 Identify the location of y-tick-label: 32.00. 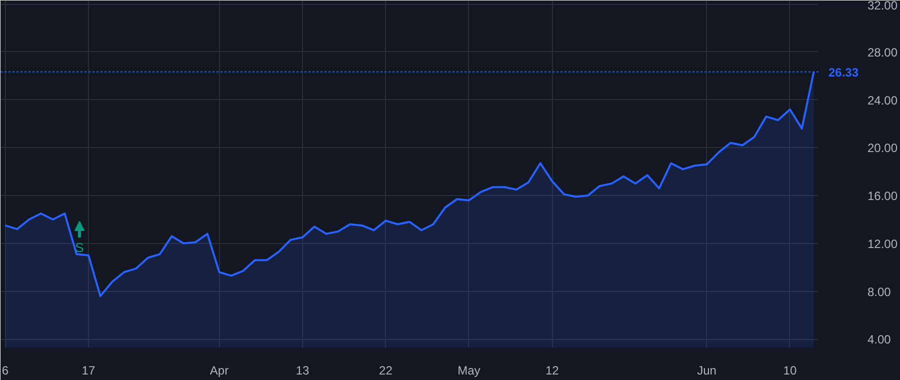
(883, 6).